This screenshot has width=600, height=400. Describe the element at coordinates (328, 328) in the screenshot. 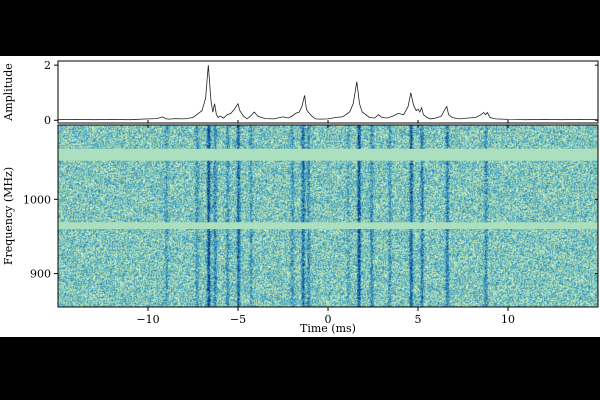

I see `spectrogram-x-label: Time (ms)` at that location.